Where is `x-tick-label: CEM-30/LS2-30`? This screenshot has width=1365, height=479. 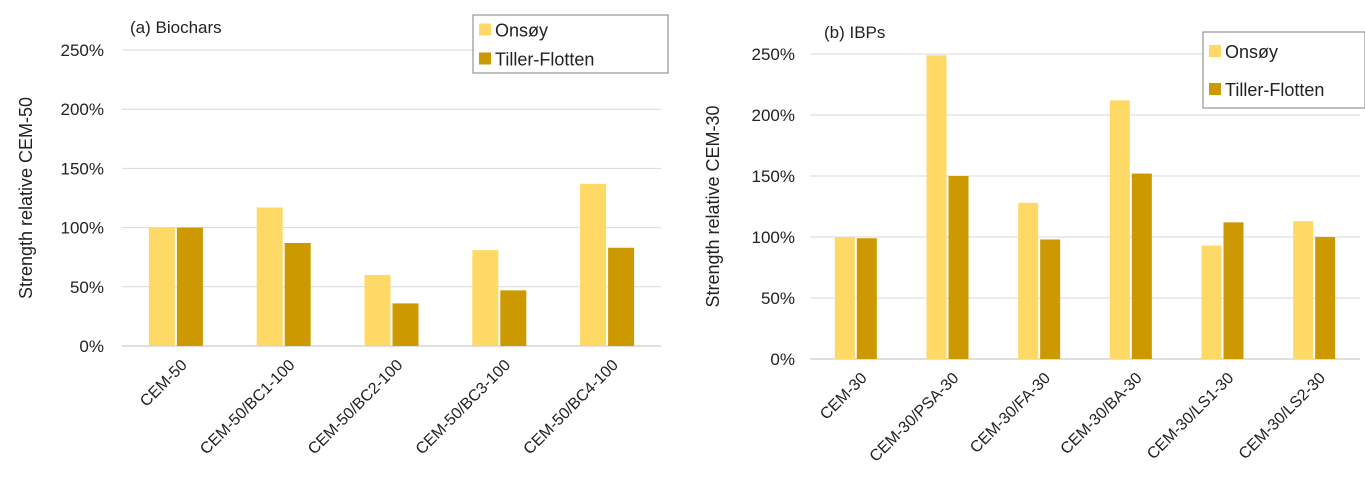
x-tick-label: CEM-30/LS2-30 is located at coordinates (1282, 416).